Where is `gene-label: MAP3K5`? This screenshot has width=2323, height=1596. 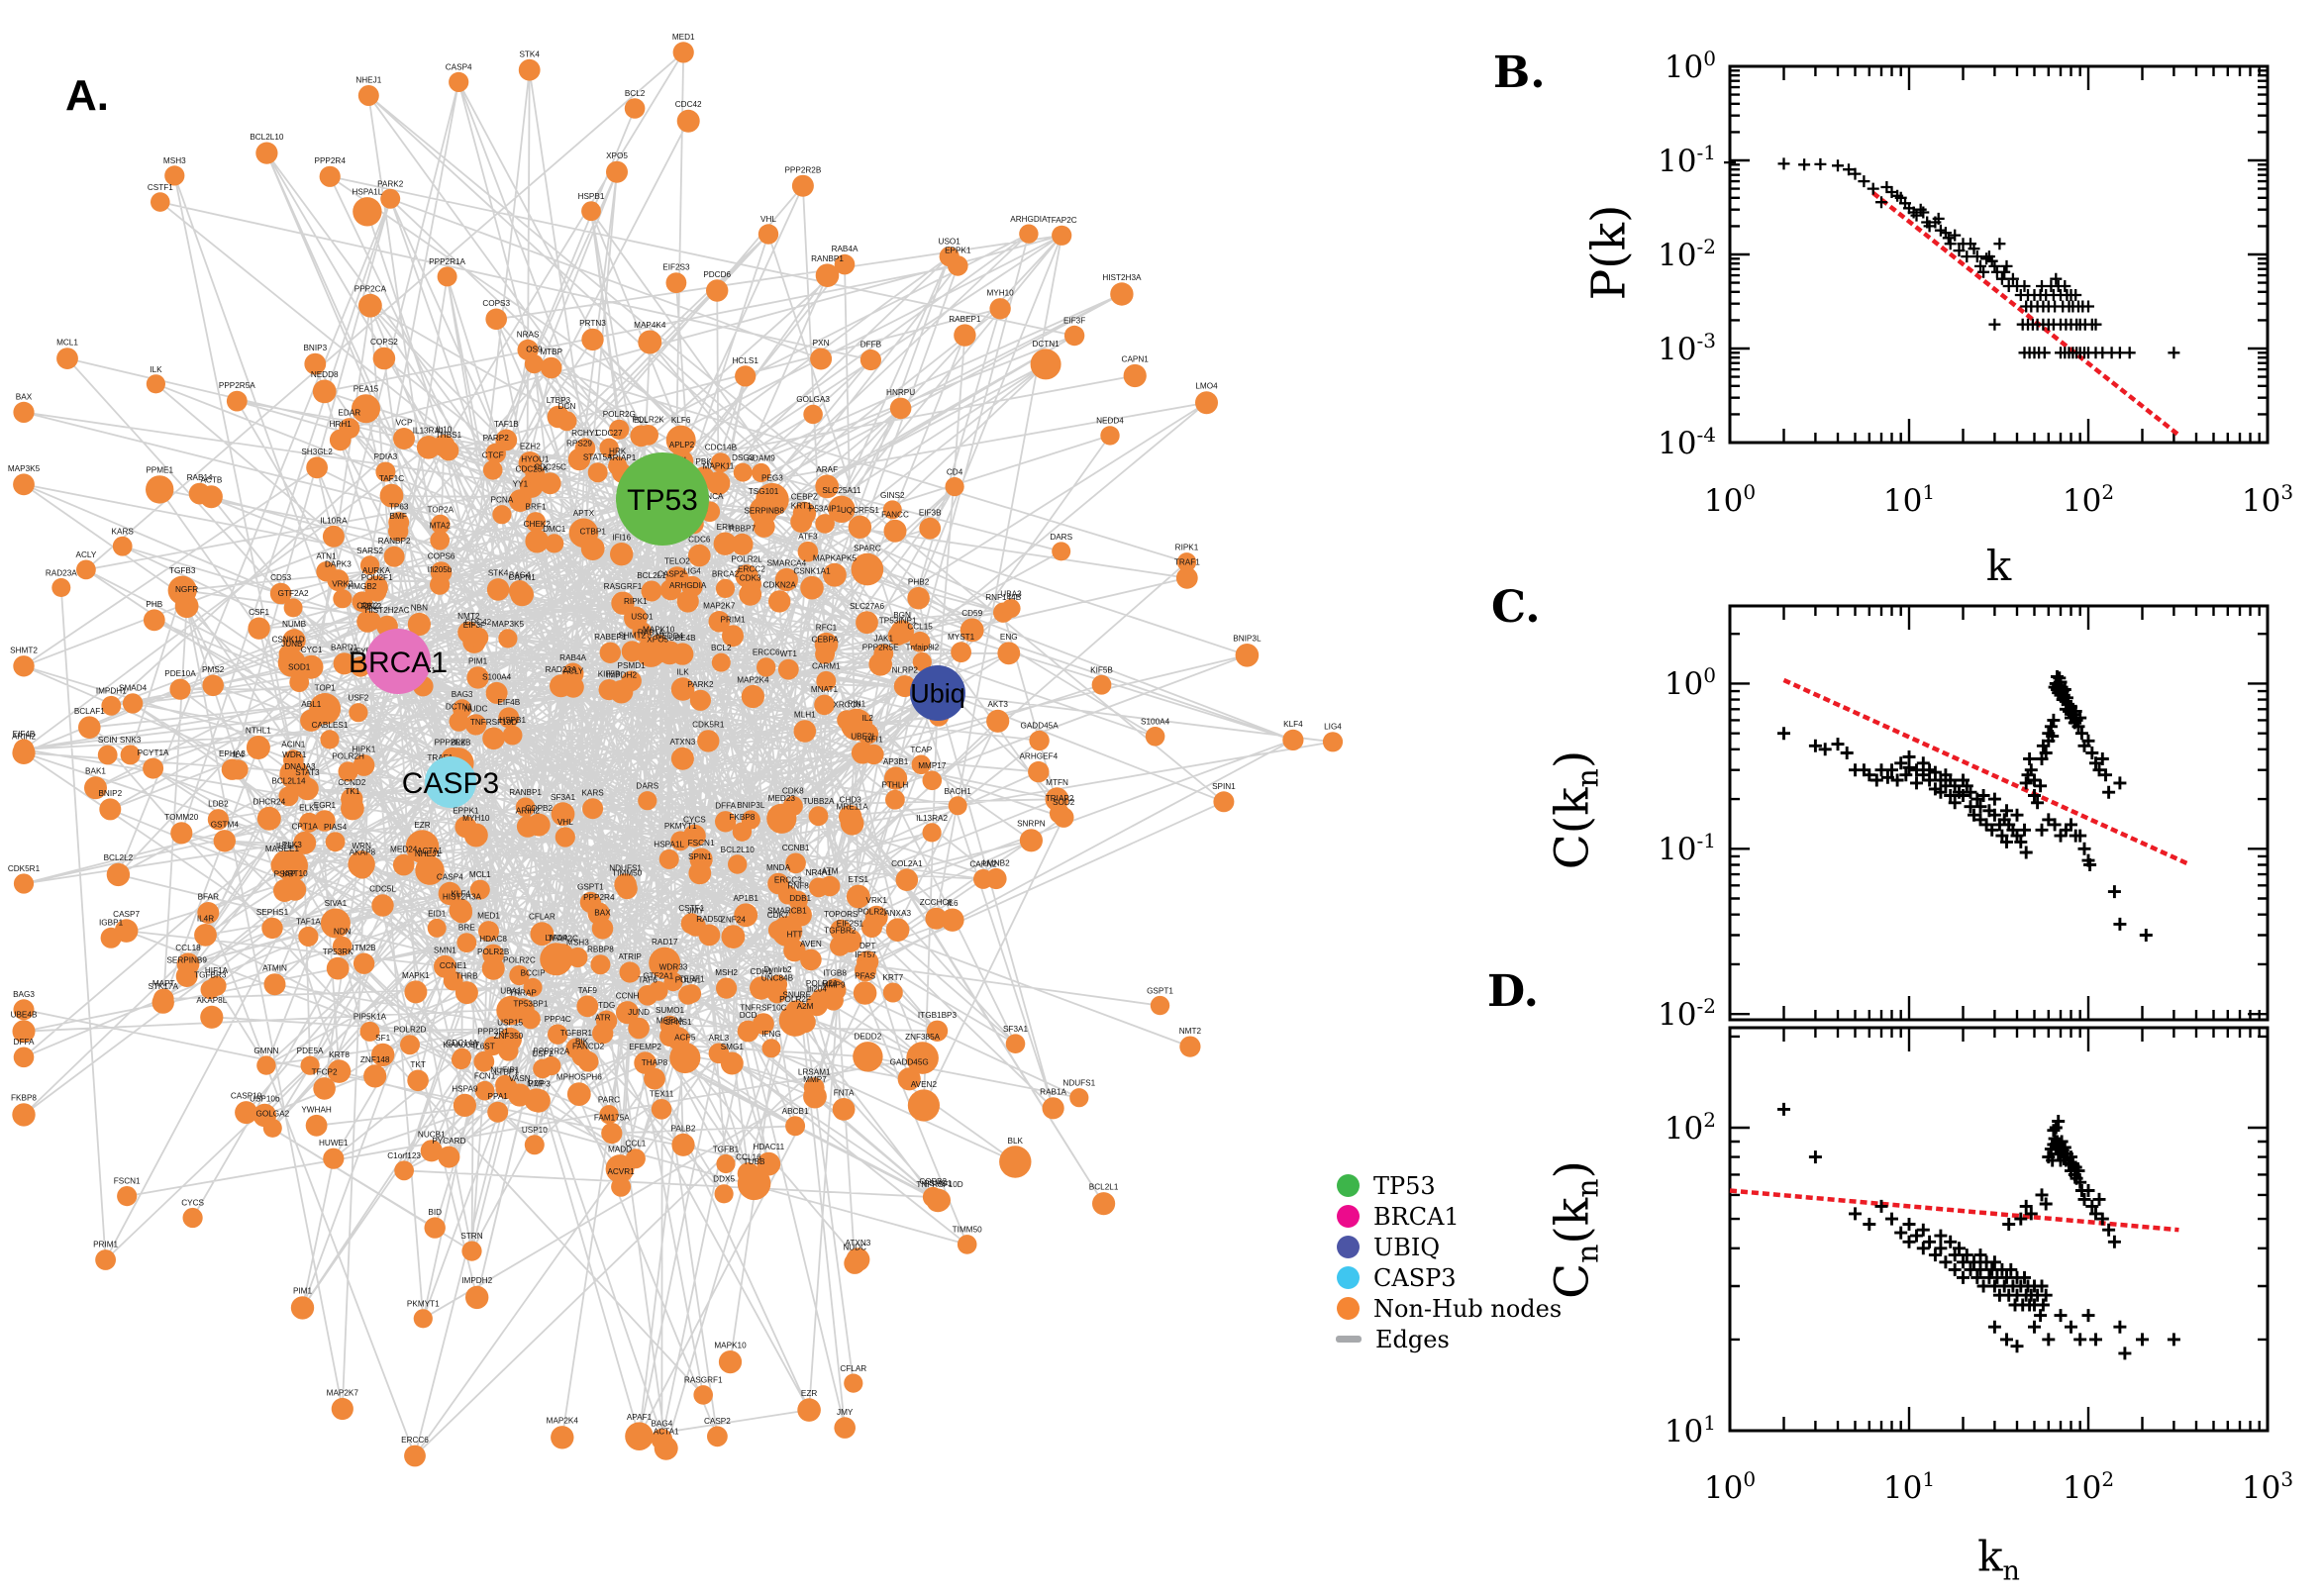 gene-label: MAP3K5 is located at coordinates (25, 468).